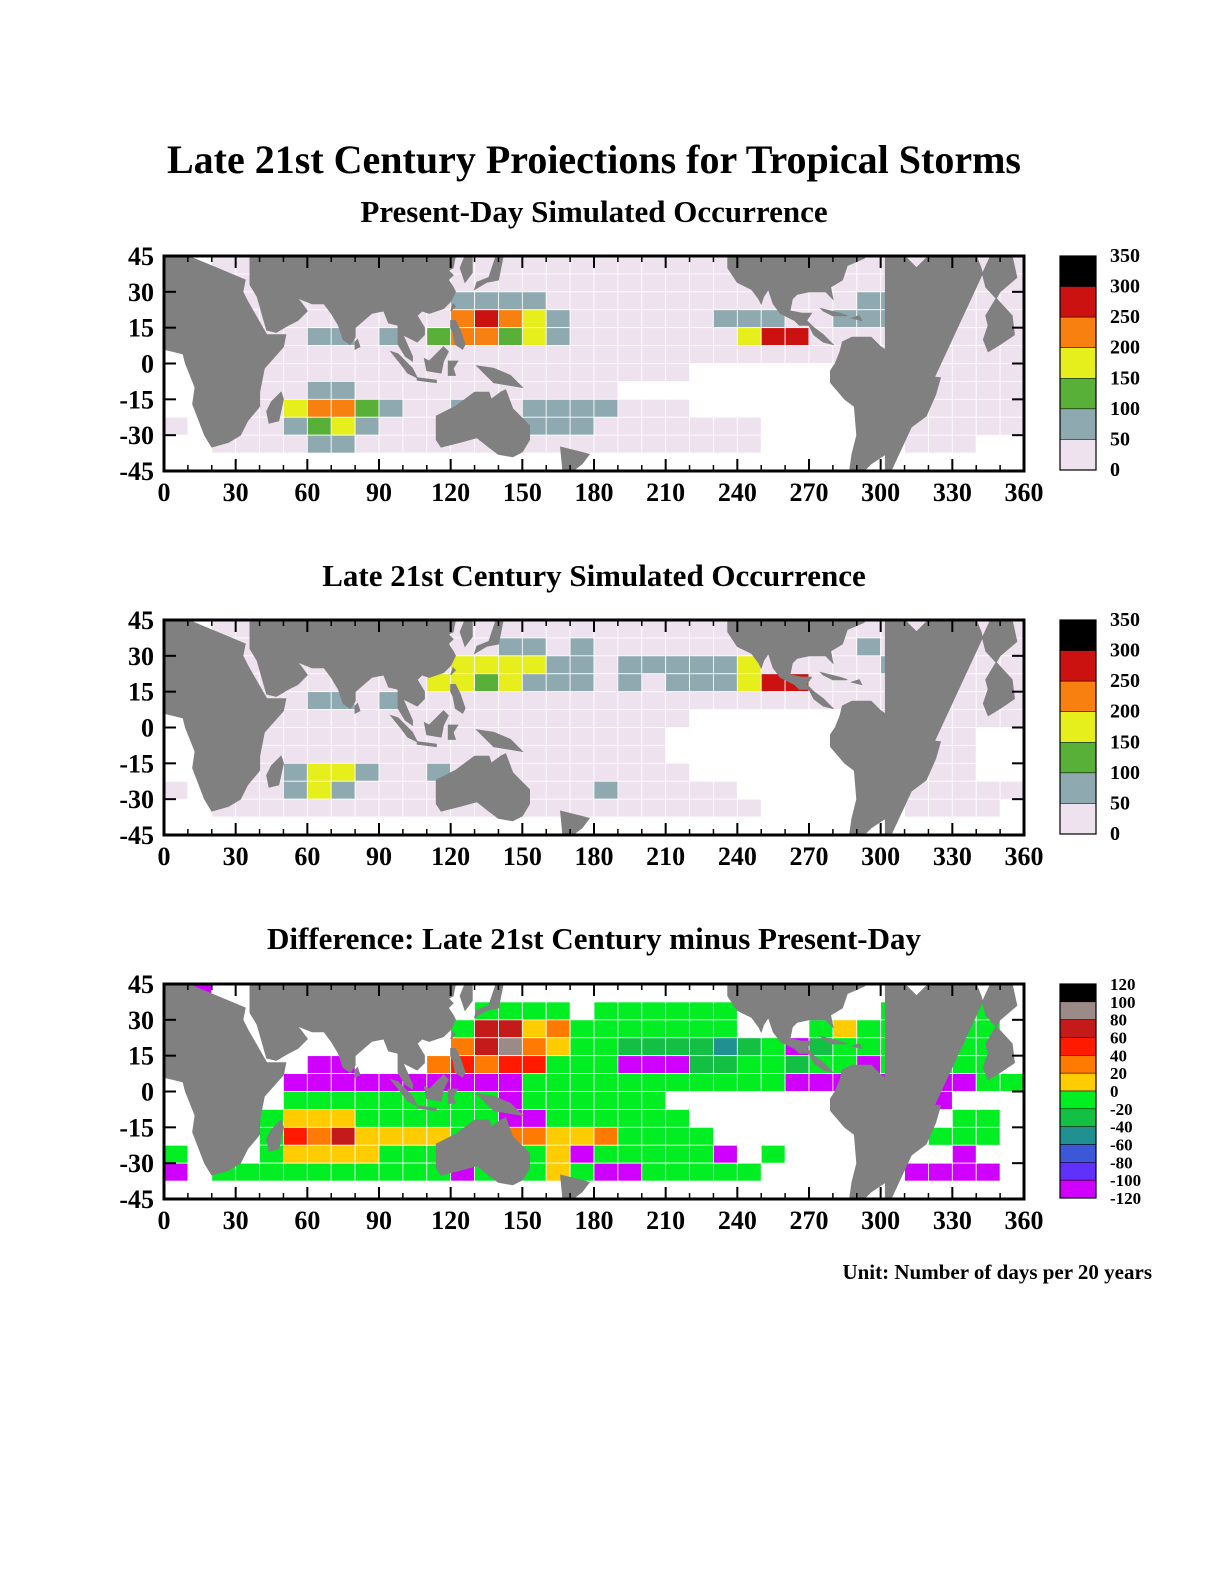 The image size is (1224, 1584). Describe the element at coordinates (450, 1220) in the screenshot. I see `x-tick-label: 120` at that location.